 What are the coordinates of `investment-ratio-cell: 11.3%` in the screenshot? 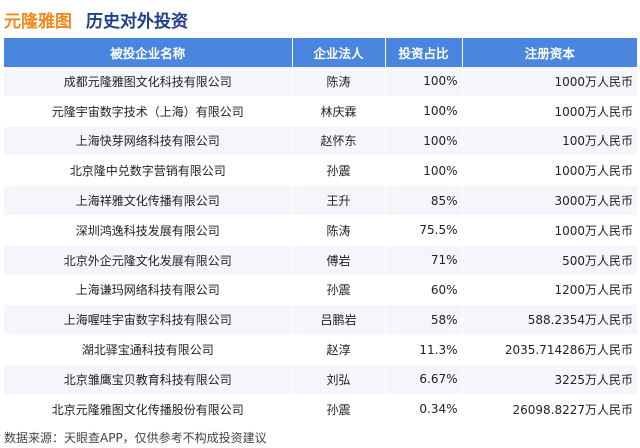 It's located at (424, 349).